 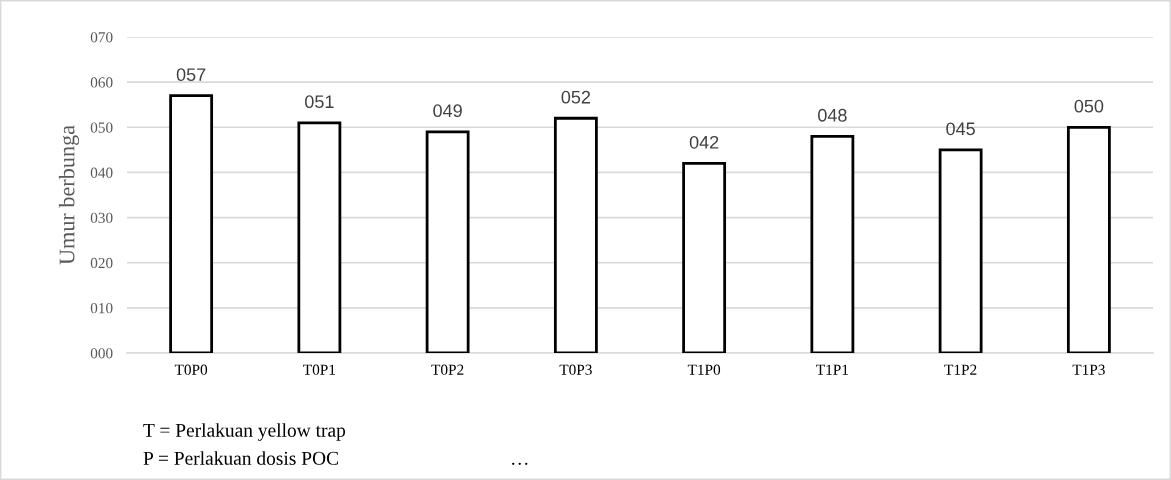 What do you see at coordinates (832, 369) in the screenshot?
I see `x-tick-label: T1P1` at bounding box center [832, 369].